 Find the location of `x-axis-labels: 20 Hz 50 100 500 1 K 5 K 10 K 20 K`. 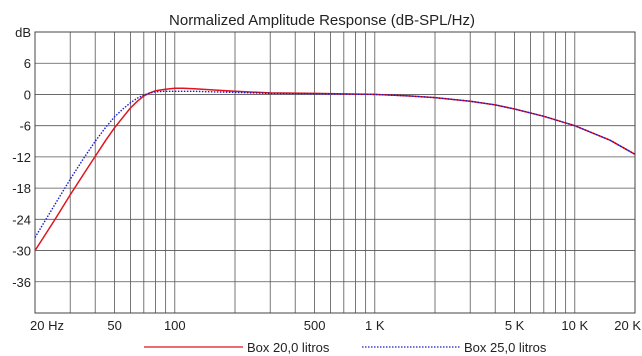

x-axis-labels: 20 Hz 50 100 500 1 K 5 K 10 K 20 K is located at coordinates (335, 325).